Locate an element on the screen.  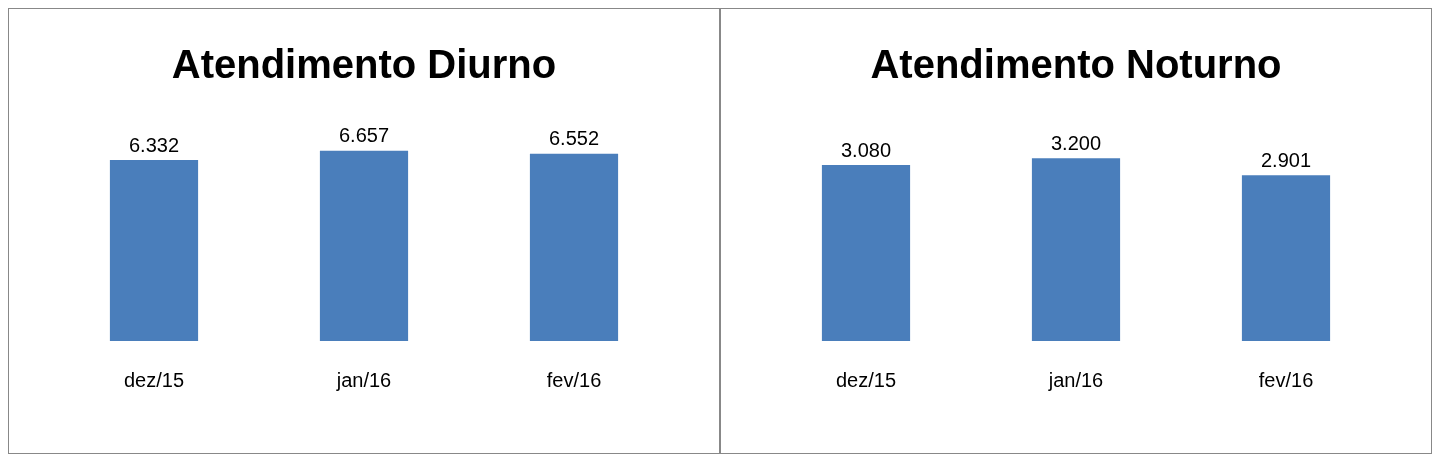
data-label: 2.901 is located at coordinates (1286, 159).